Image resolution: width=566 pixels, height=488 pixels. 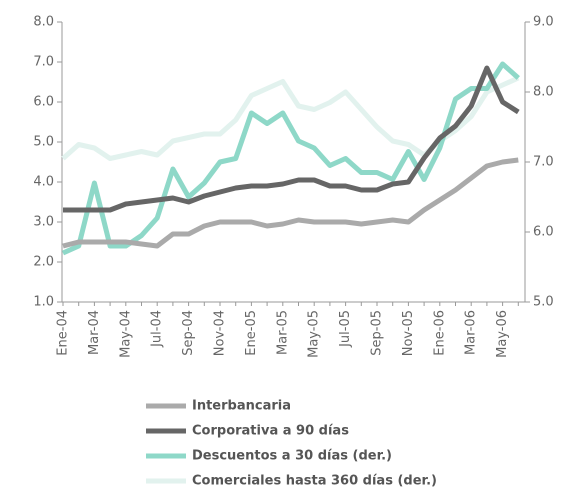 What do you see at coordinates (439, 333) in the screenshot?
I see `x-tick-label: Ene-06` at bounding box center [439, 333].